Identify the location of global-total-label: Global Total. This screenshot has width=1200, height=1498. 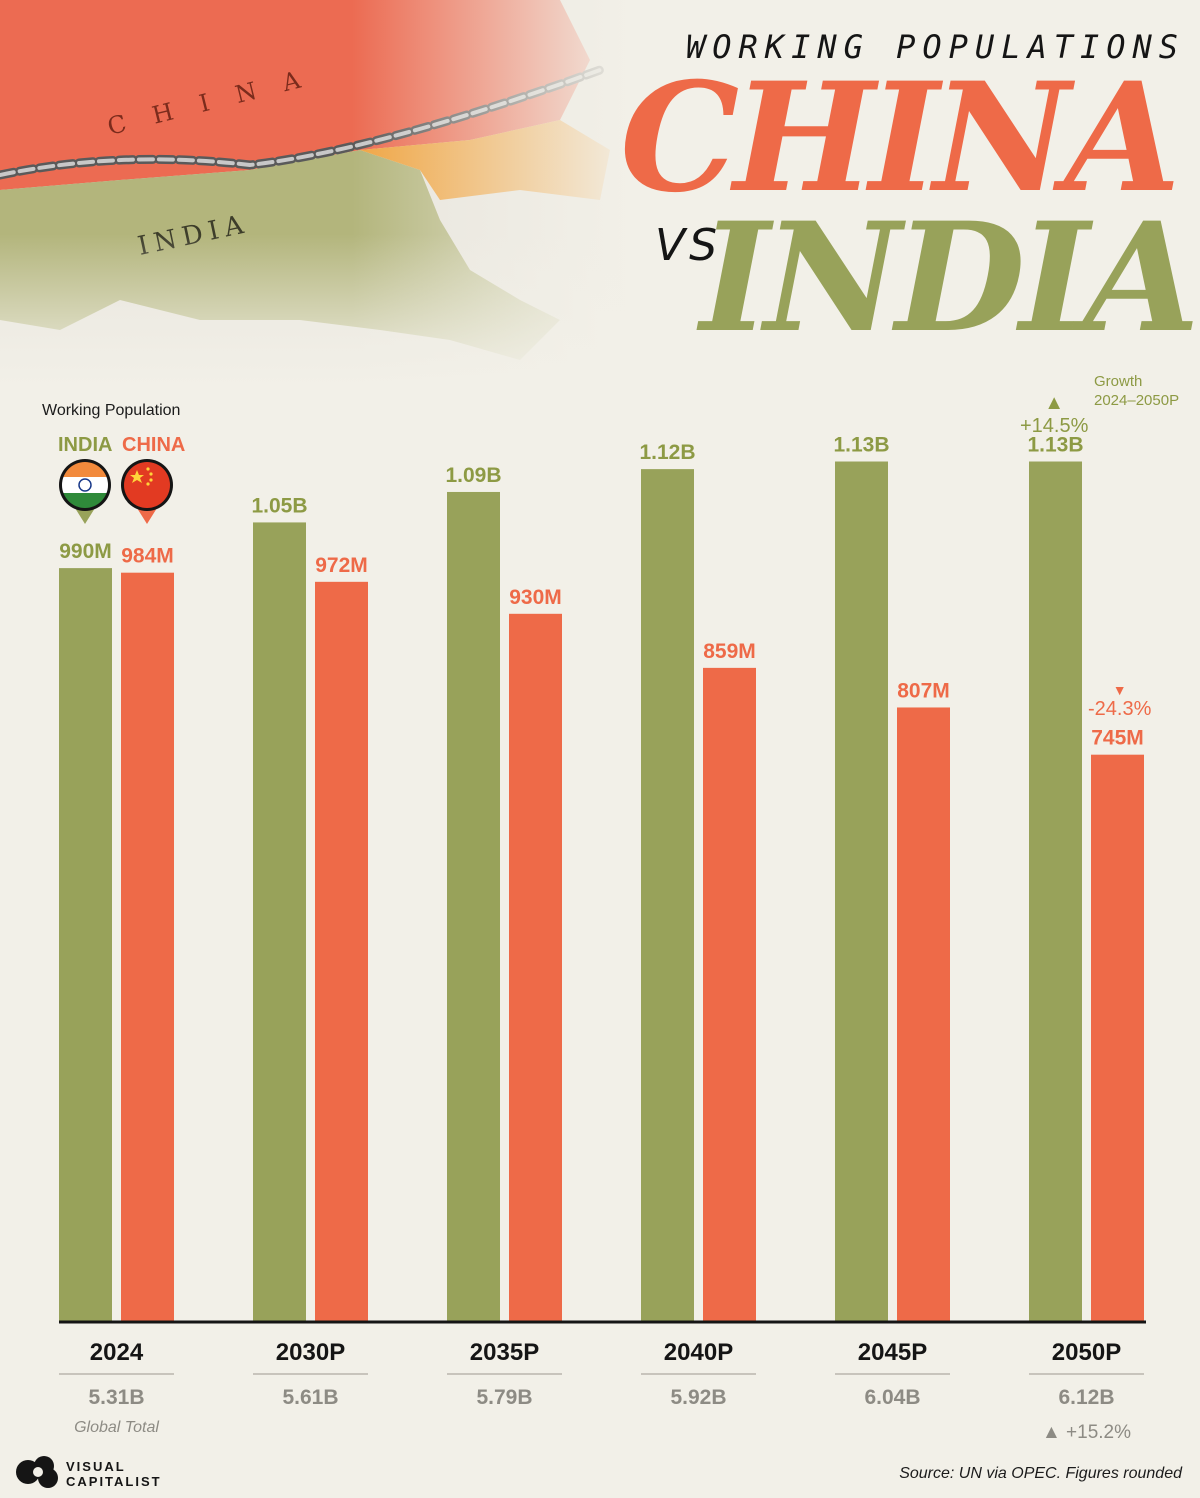
(116, 1427).